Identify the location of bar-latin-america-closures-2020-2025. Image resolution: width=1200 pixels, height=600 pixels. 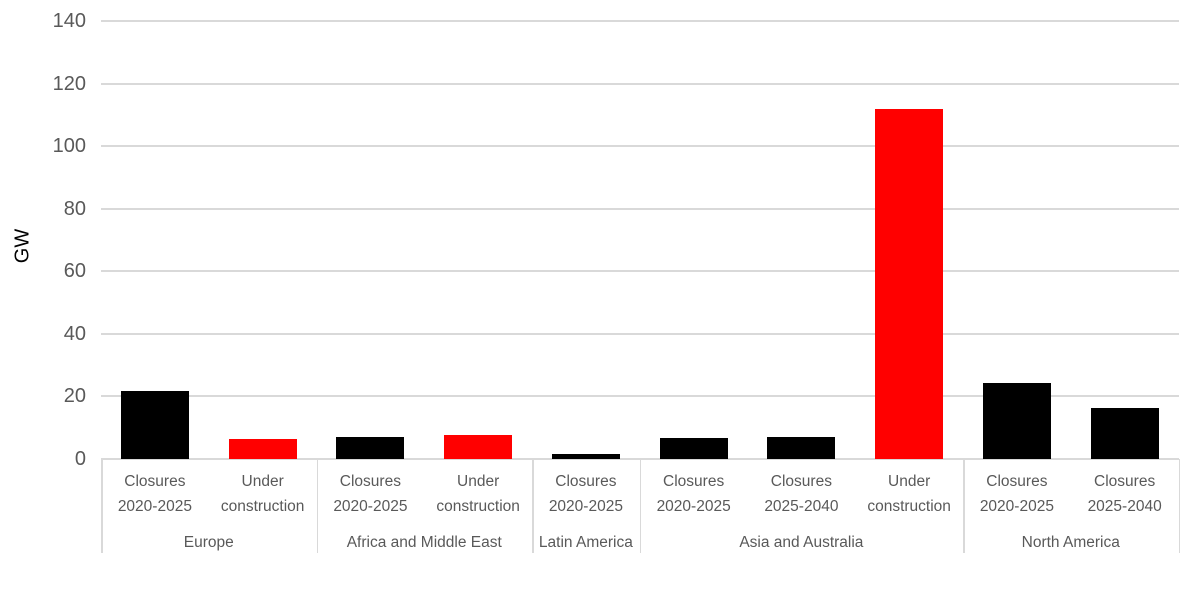
(585, 456).